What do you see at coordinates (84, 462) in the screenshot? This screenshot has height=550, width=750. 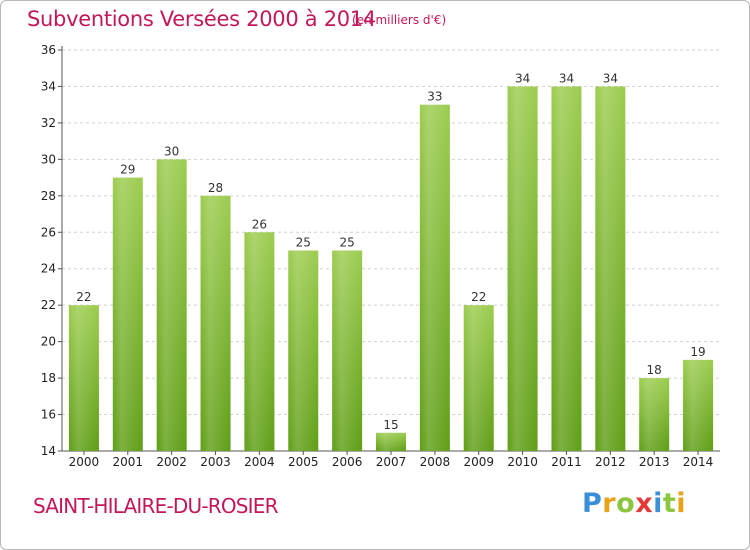 I see `x-tick-label: 2000` at bounding box center [84, 462].